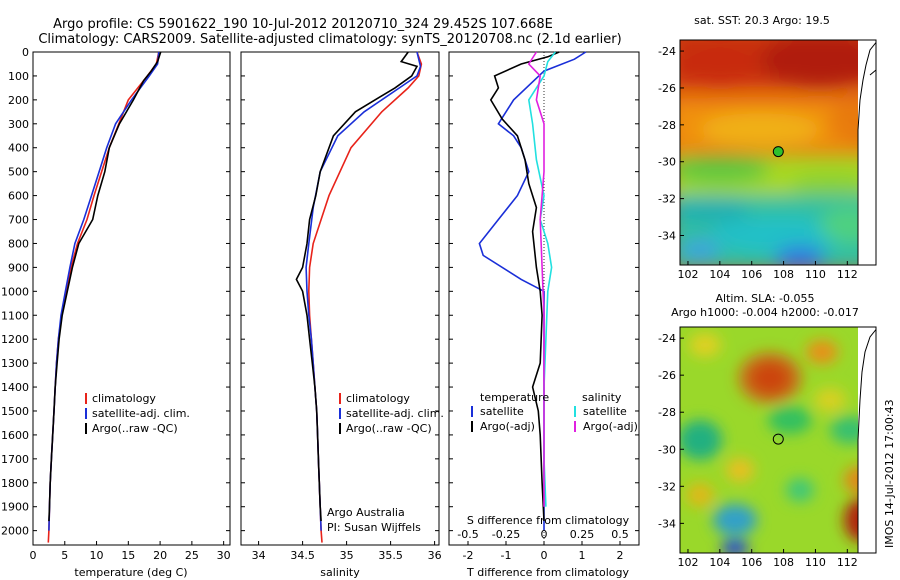  What do you see at coordinates (667, 375) in the screenshot?
I see `sla_map-ytick-label: -26` at bounding box center [667, 375].